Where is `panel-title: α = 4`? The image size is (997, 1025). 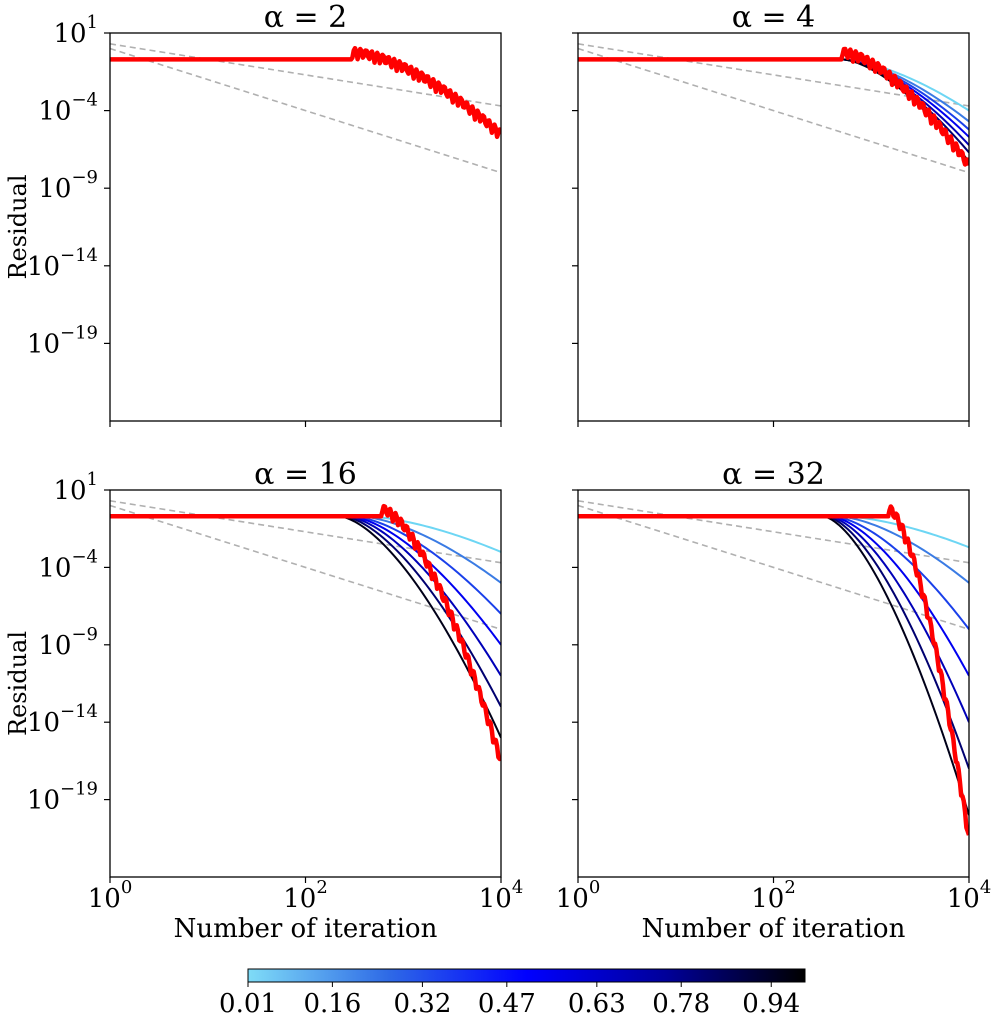 panel-title: α = 4 is located at coordinates (774, 17).